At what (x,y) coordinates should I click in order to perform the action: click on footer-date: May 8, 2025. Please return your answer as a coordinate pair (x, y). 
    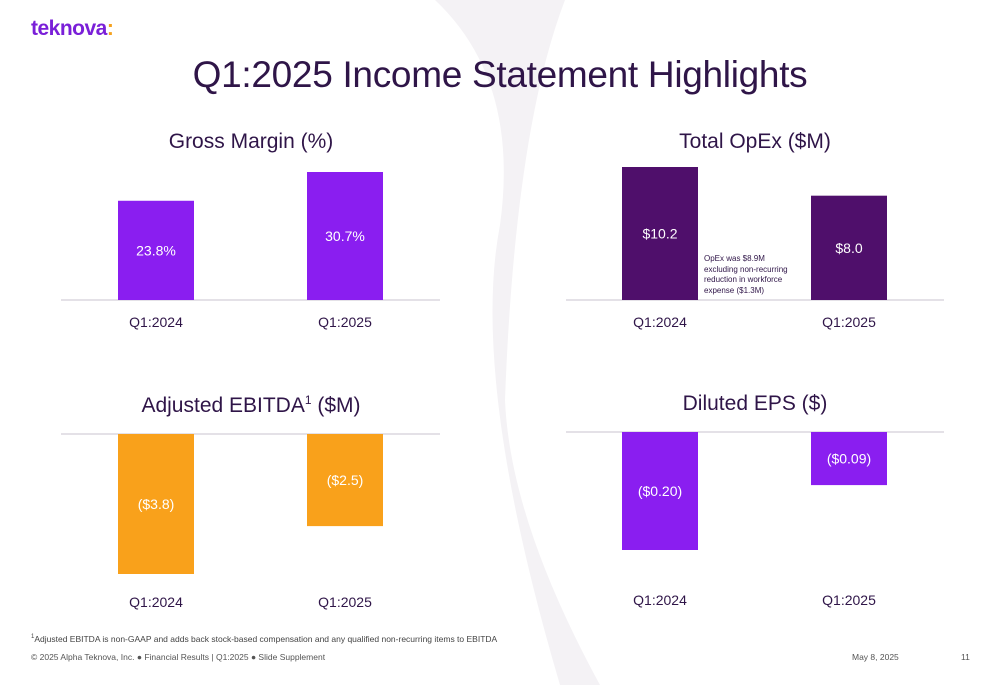
    Looking at the image, I should click on (875, 657).